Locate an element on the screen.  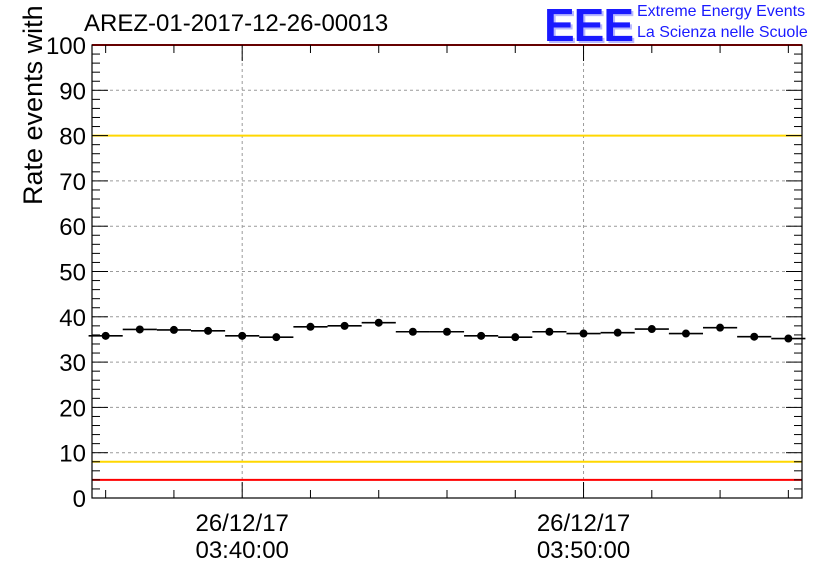
x-tick-time: 03:40:00 is located at coordinates (241, 550).